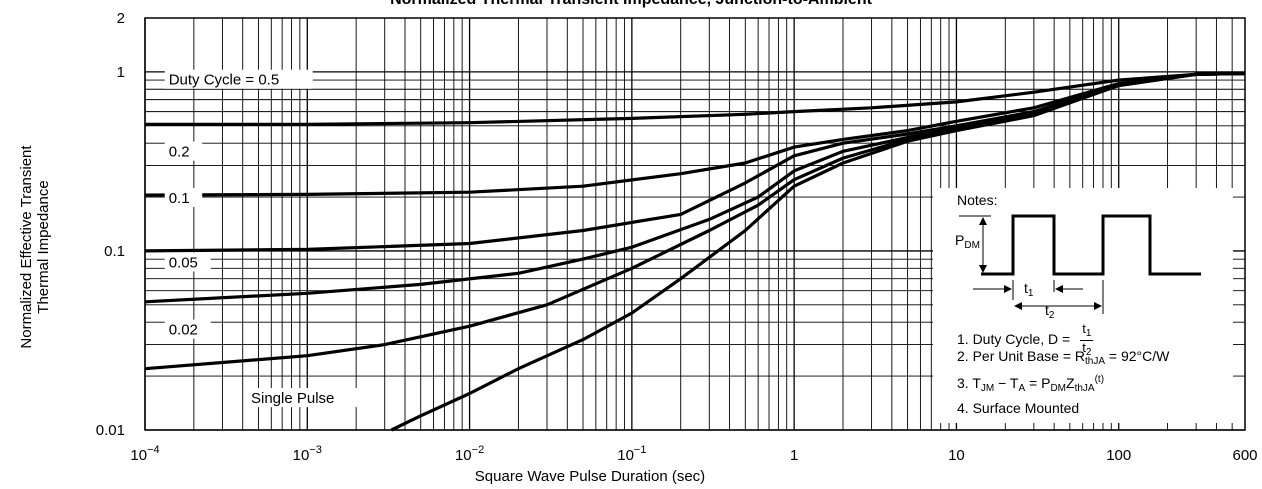 The image size is (1262, 489). I want to click on note-duty-cycle: 1. Duty Cycle, D = t1 t2, so click(1025, 339).